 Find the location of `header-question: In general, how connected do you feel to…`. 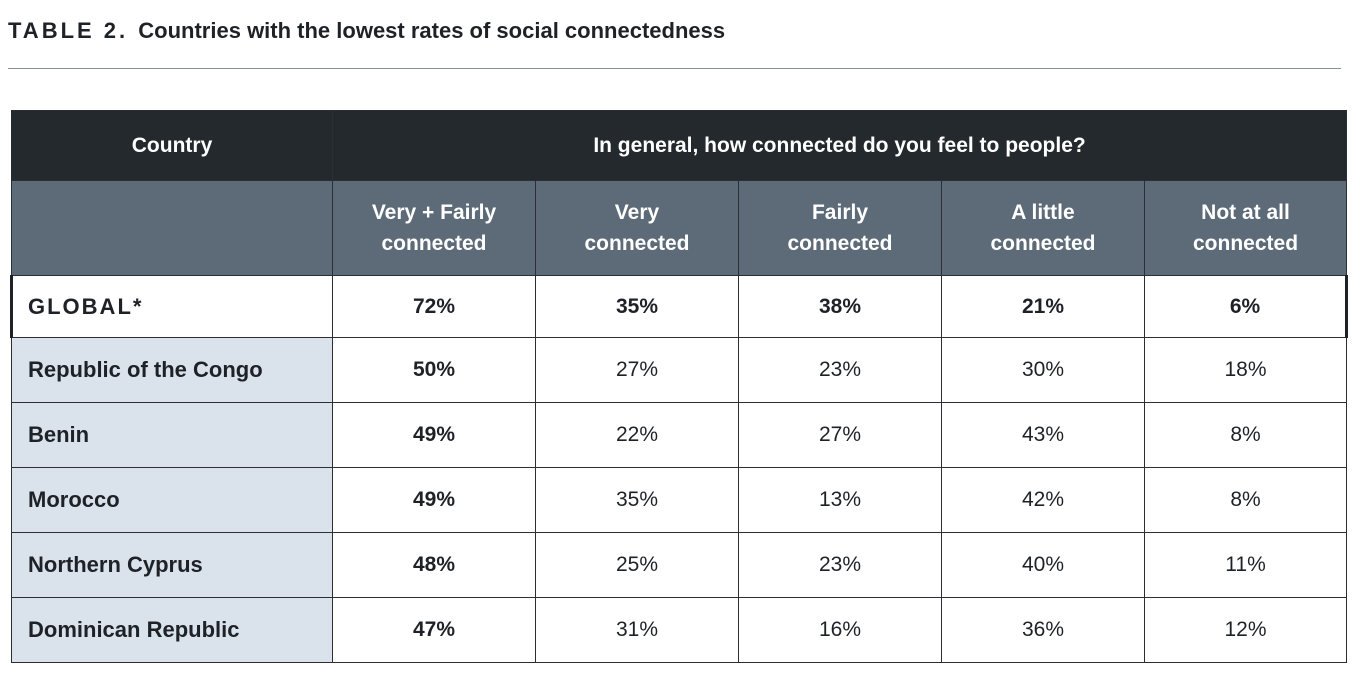

header-question: In general, how connected do you feel to… is located at coordinates (839, 145).